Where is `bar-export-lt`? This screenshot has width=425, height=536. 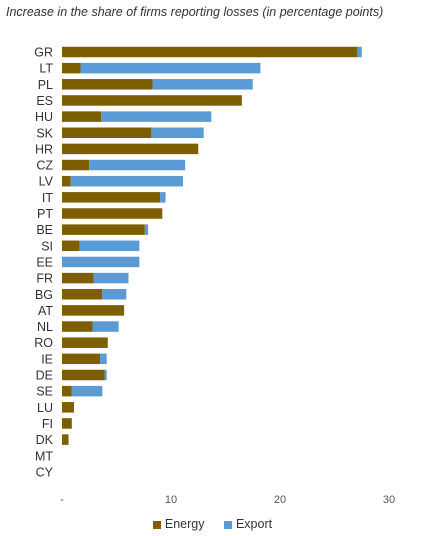
bar-export-lt is located at coordinates (170, 68).